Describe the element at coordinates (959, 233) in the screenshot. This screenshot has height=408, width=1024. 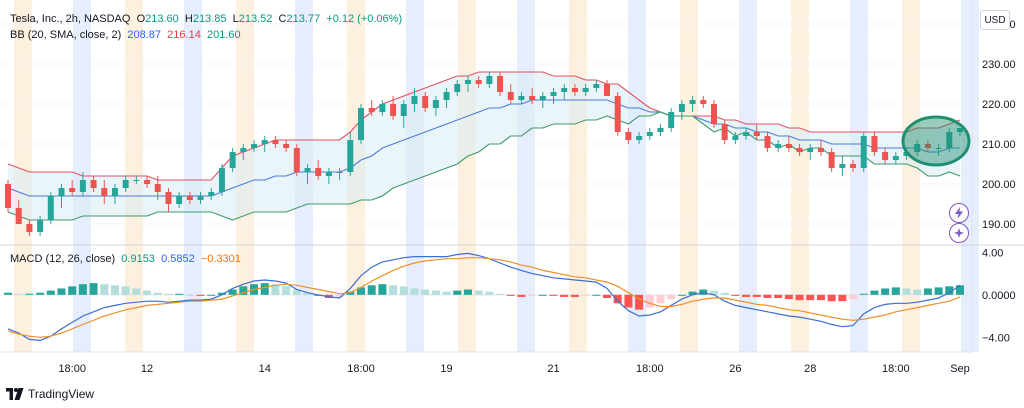
I see `sparkle-icon` at that location.